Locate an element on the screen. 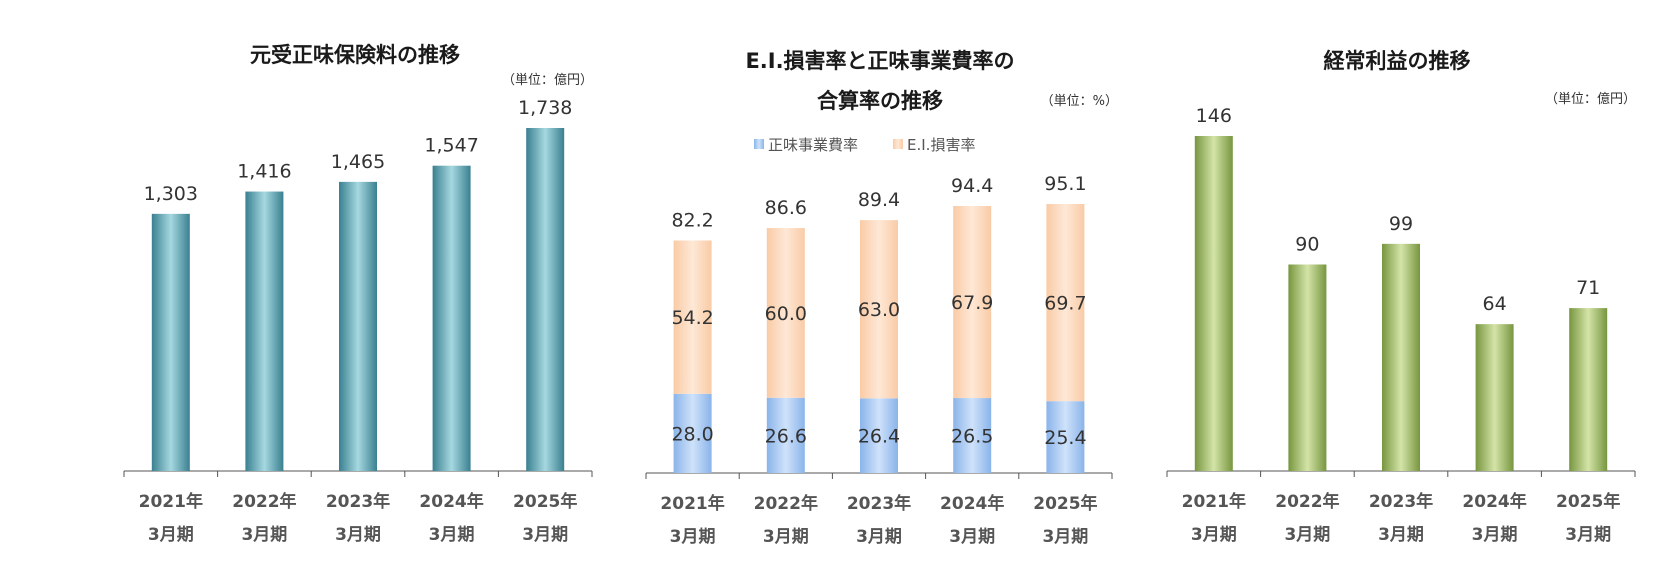  ordinary-profit-value-label: 99 is located at coordinates (1401, 224).